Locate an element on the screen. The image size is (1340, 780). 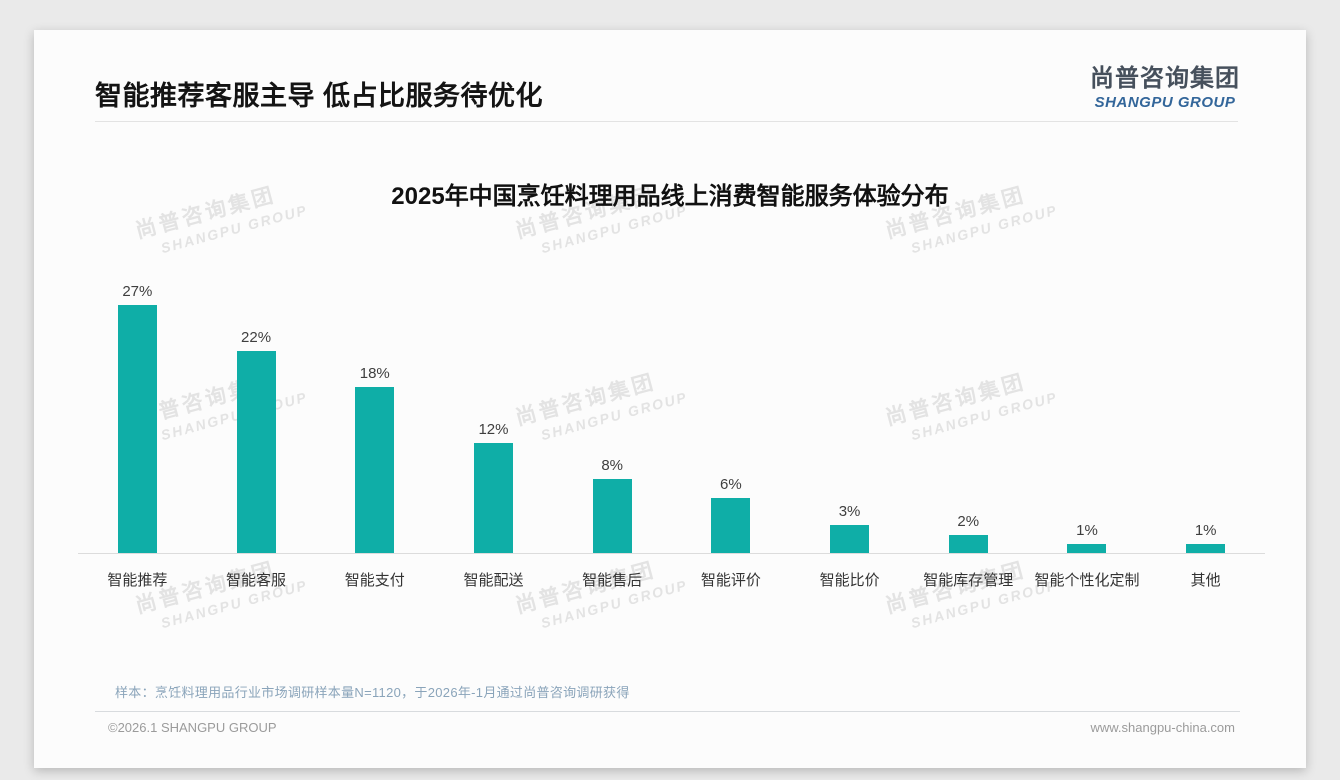
bar-value-label: 18% is located at coordinates (374, 374).